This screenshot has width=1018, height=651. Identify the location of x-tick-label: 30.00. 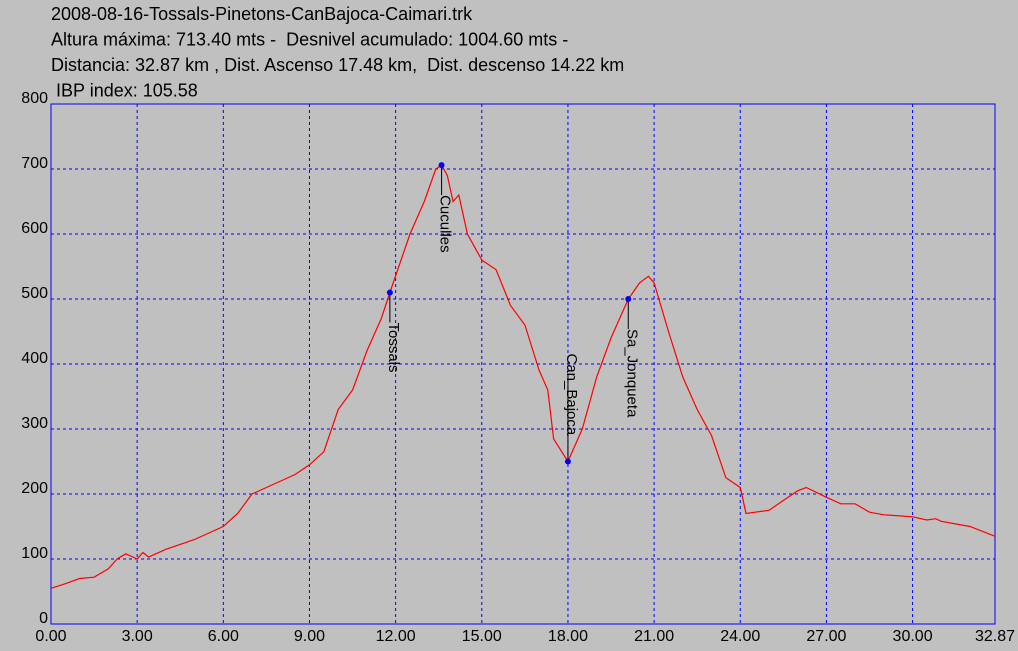
(913, 636).